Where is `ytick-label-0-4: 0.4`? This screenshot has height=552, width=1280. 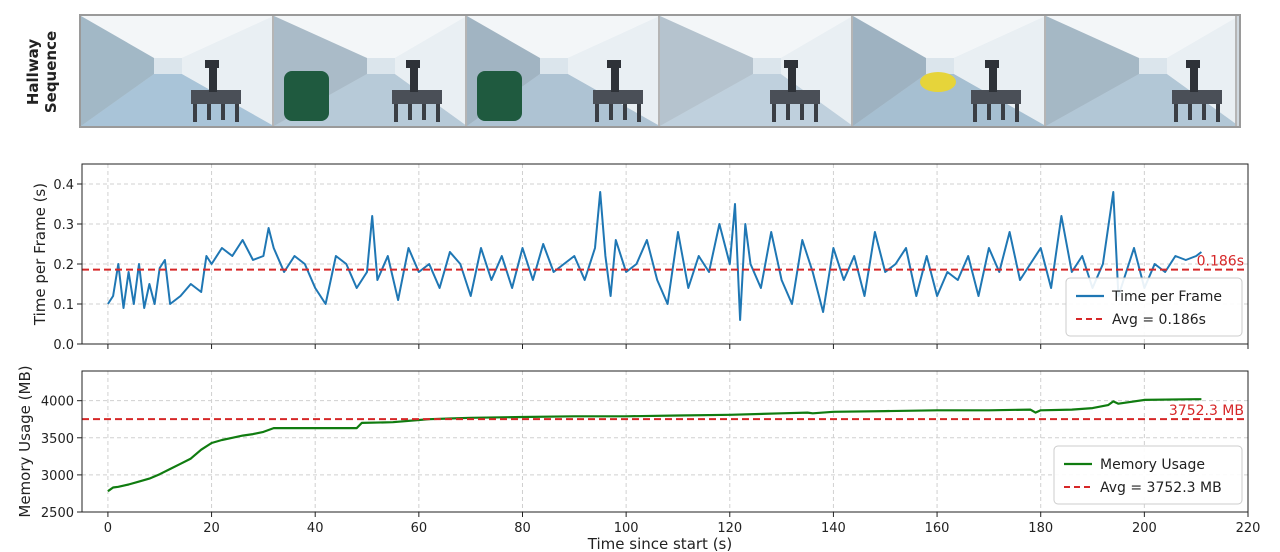
ytick-label-0-4: 0.4 is located at coordinates (63, 185).